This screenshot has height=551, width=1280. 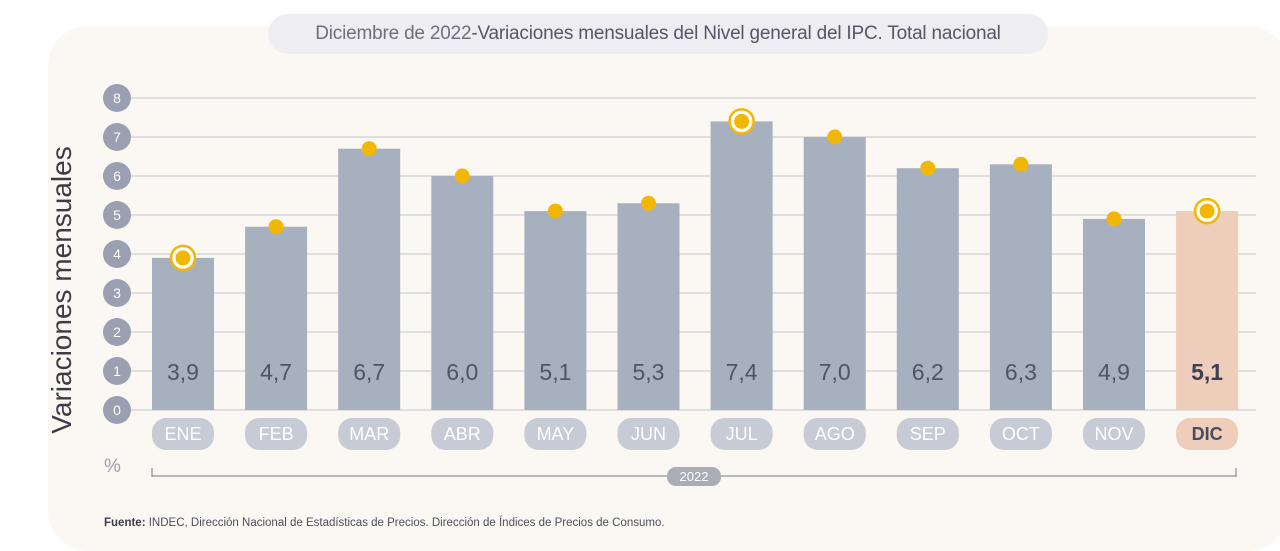 I want to click on x-tick-label: MAY, so click(x=556, y=434).